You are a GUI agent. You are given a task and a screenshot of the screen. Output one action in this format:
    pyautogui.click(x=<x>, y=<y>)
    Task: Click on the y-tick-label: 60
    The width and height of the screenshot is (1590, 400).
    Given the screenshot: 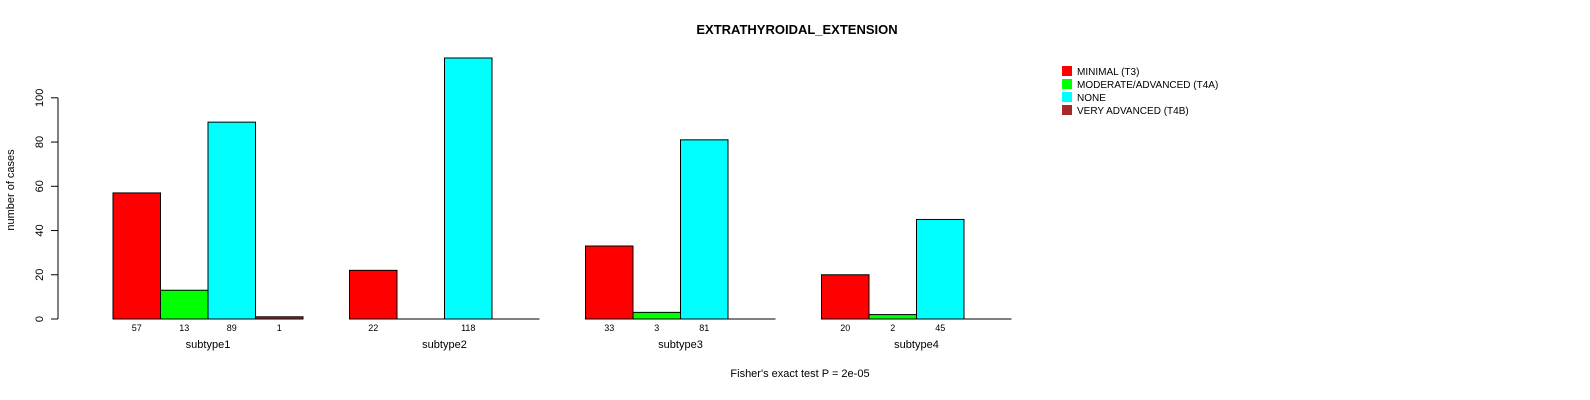 What is the action you would take?
    pyautogui.click(x=40, y=186)
    